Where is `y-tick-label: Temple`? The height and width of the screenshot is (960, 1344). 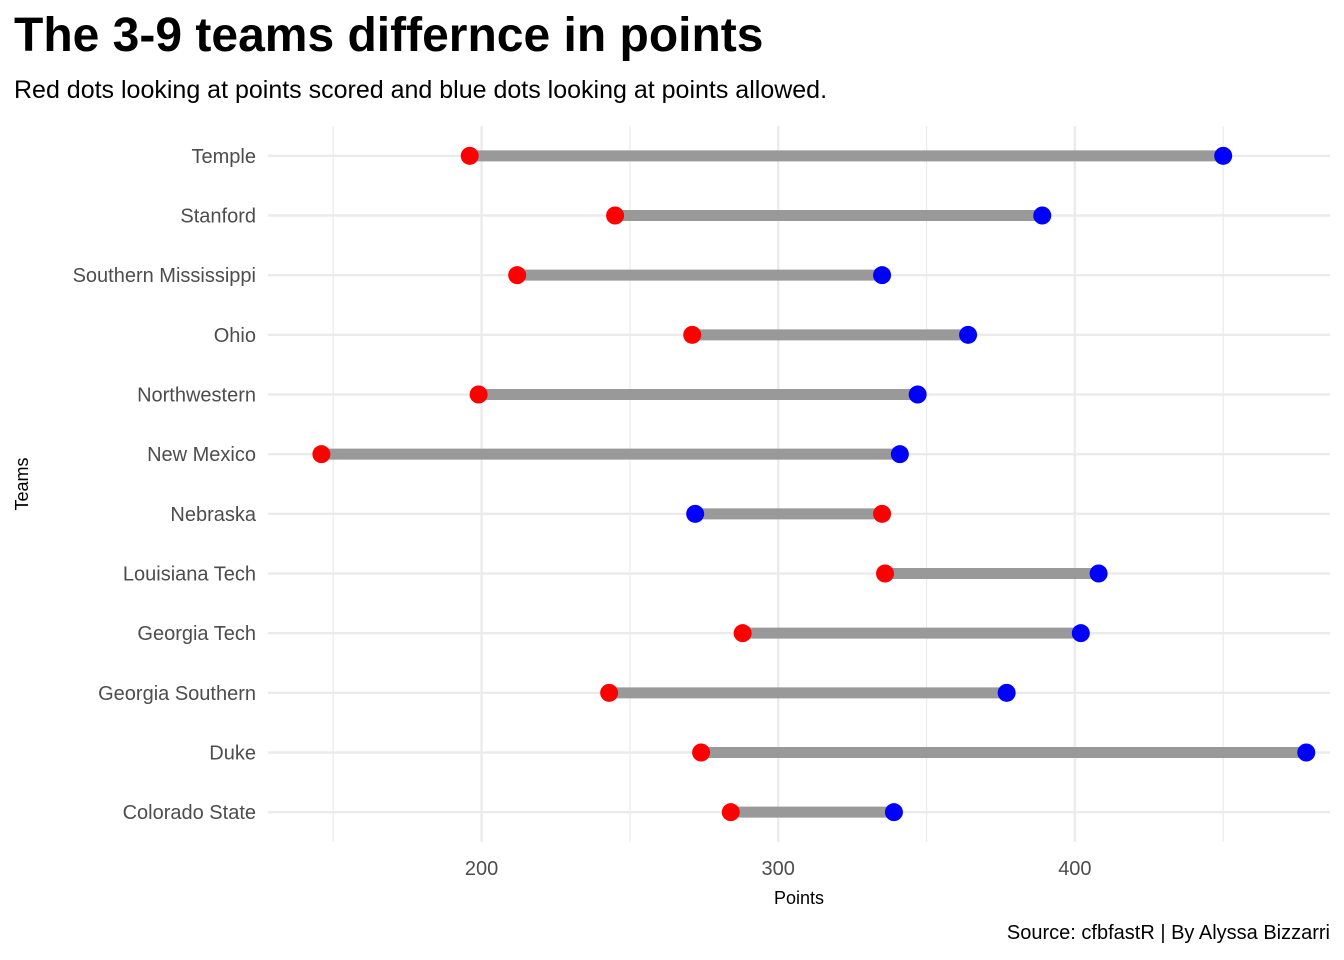 y-tick-label: Temple is located at coordinates (224, 157).